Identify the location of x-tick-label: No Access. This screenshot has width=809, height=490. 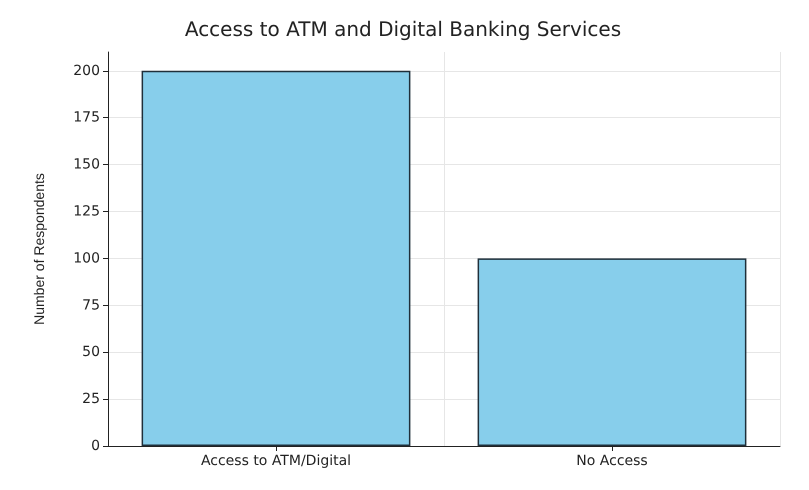
(612, 461).